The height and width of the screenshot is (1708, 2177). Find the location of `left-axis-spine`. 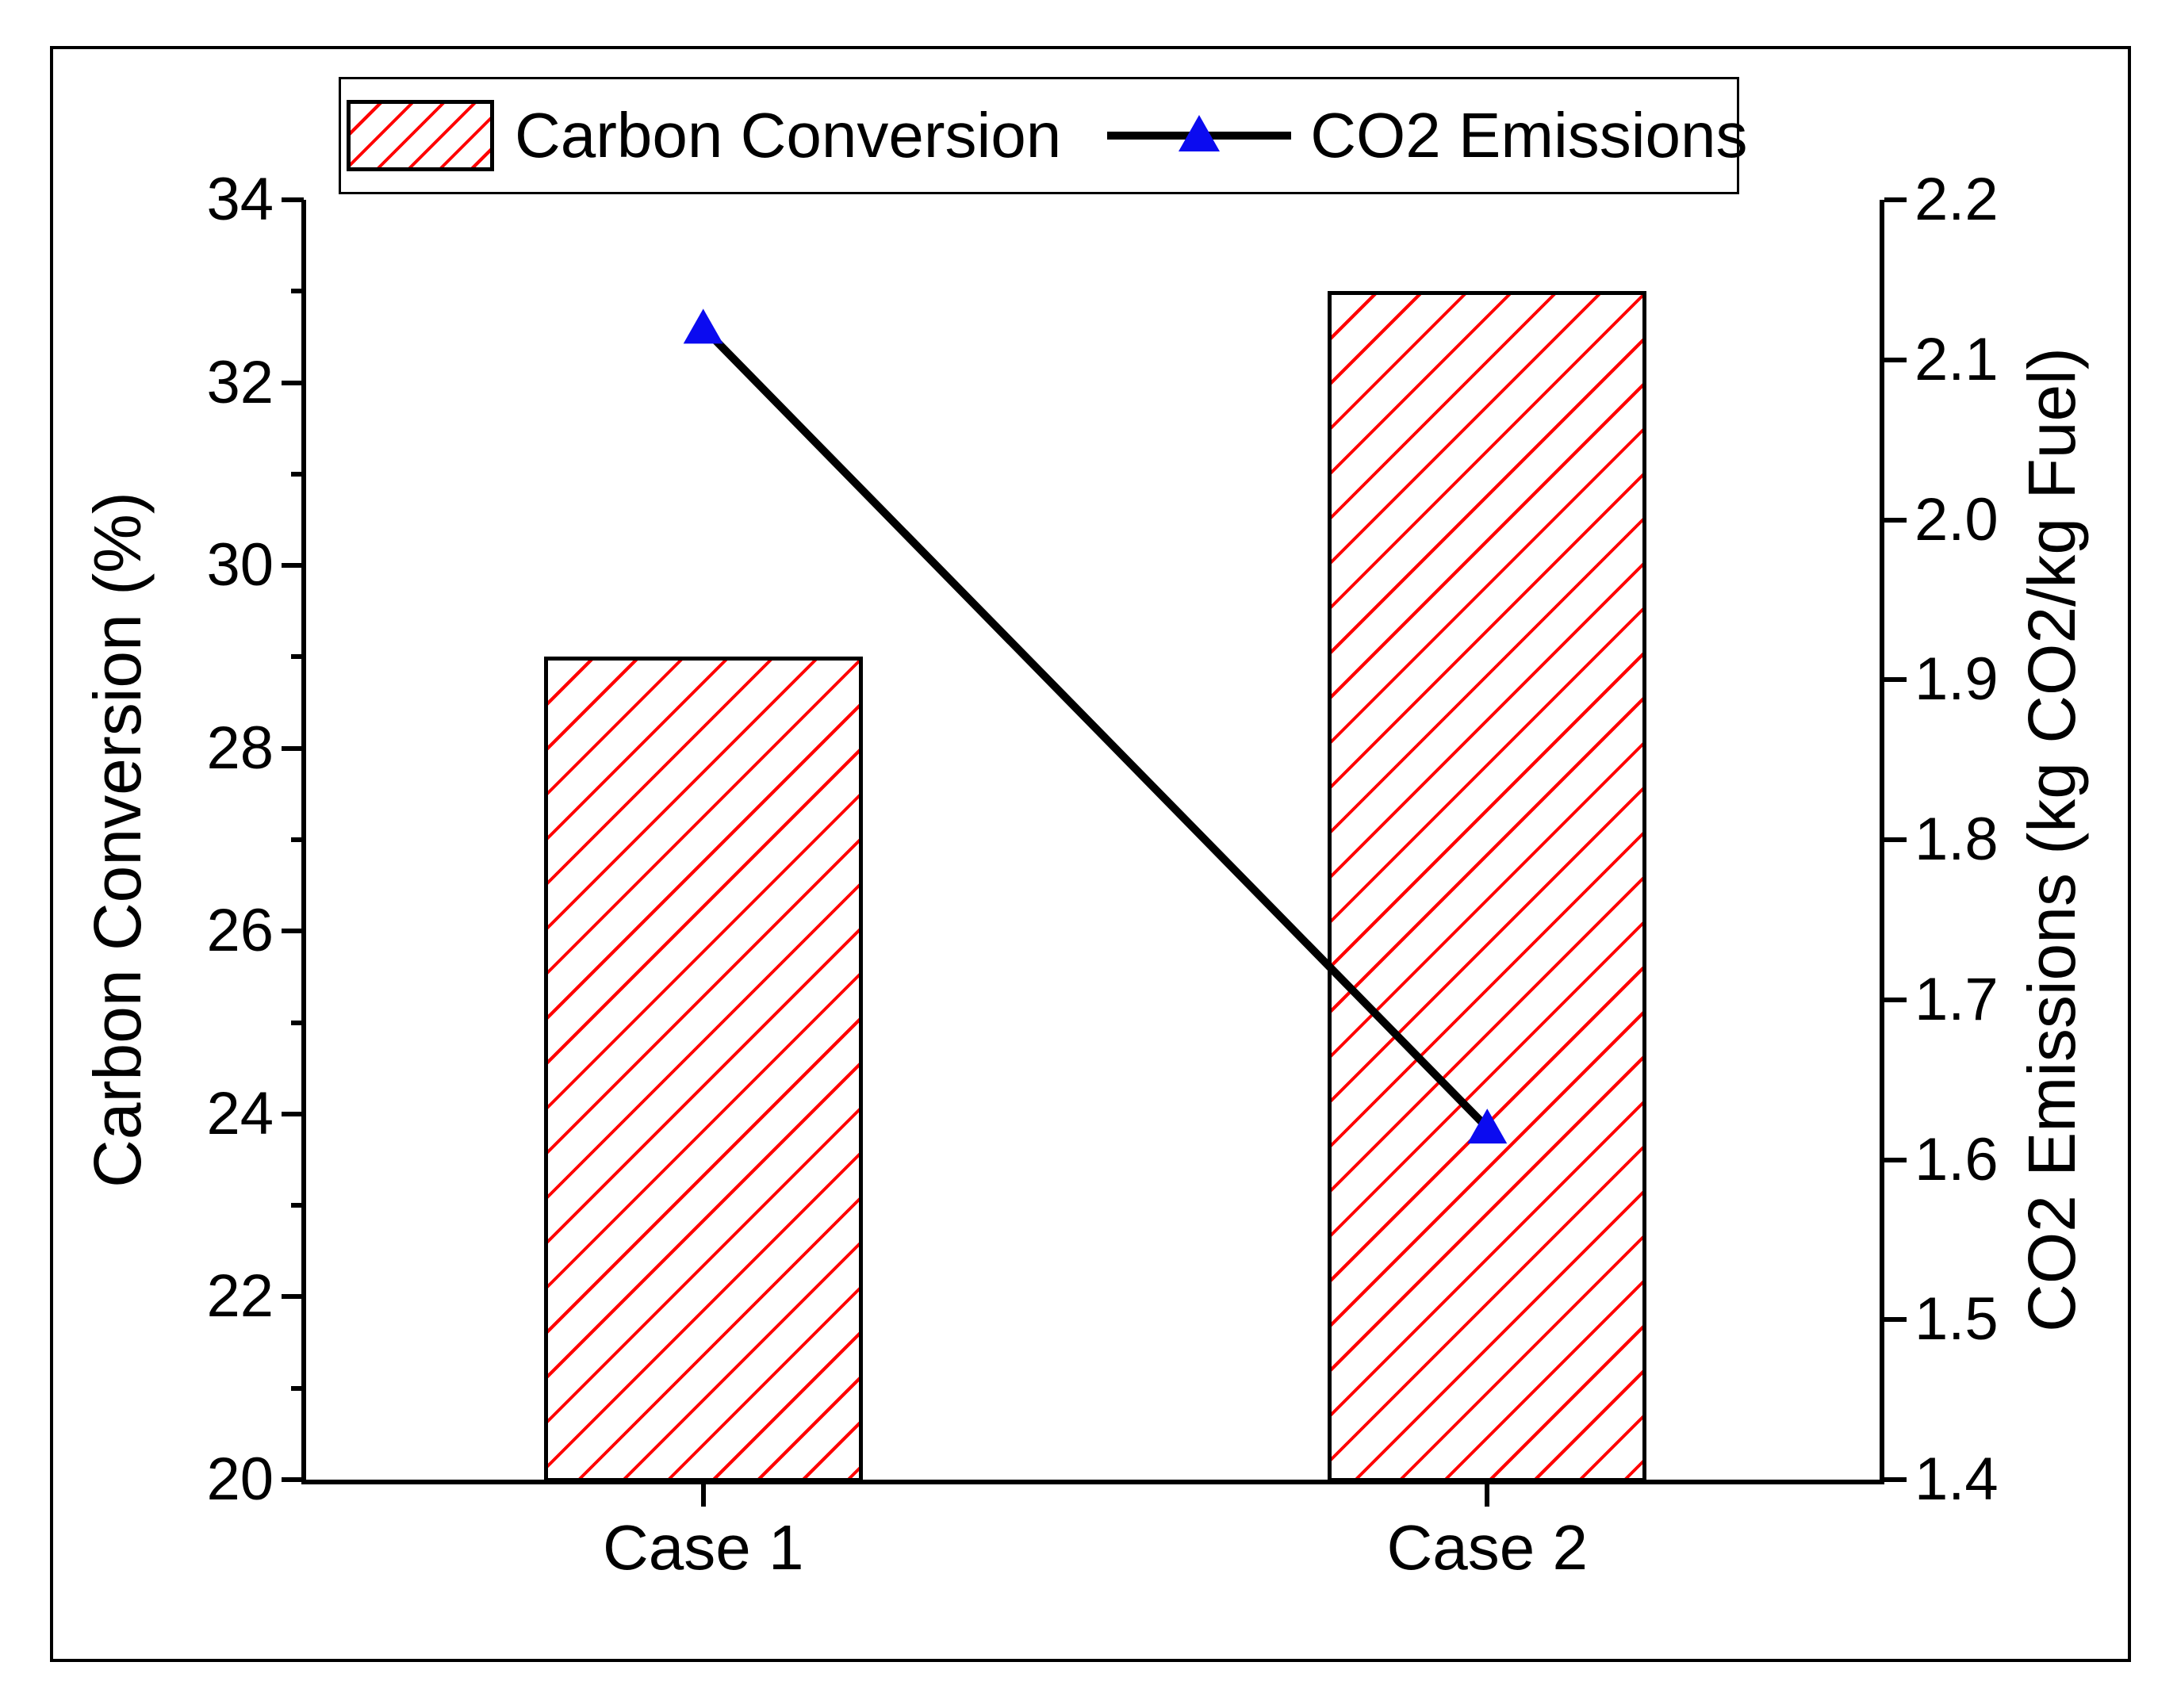

left-axis-spine is located at coordinates (303, 842).